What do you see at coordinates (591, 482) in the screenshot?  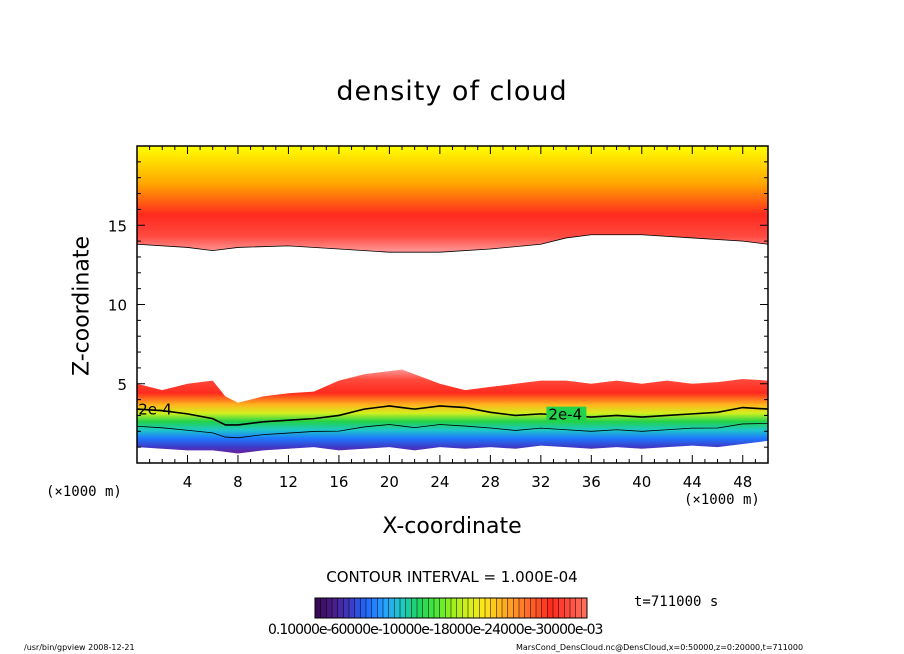 I see `x-tick-label: 36` at bounding box center [591, 482].